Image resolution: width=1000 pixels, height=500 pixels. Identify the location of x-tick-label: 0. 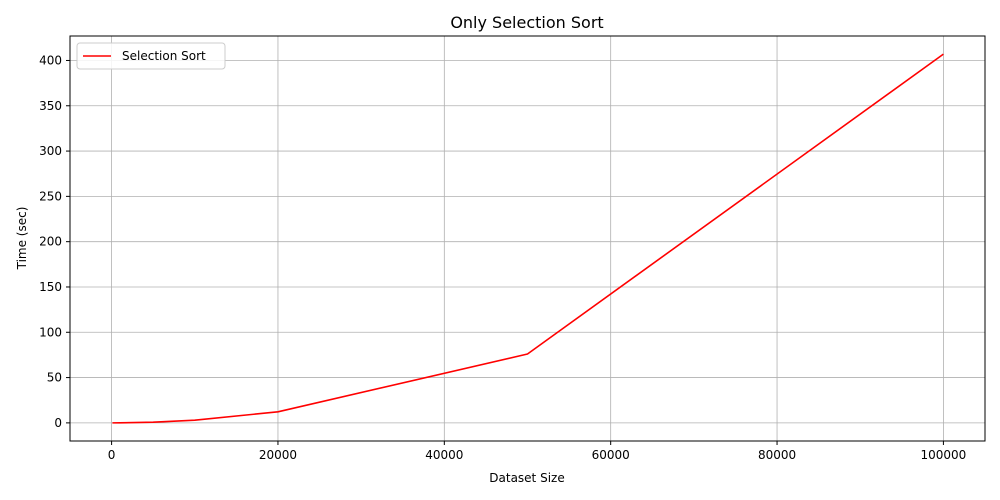
(112, 455).